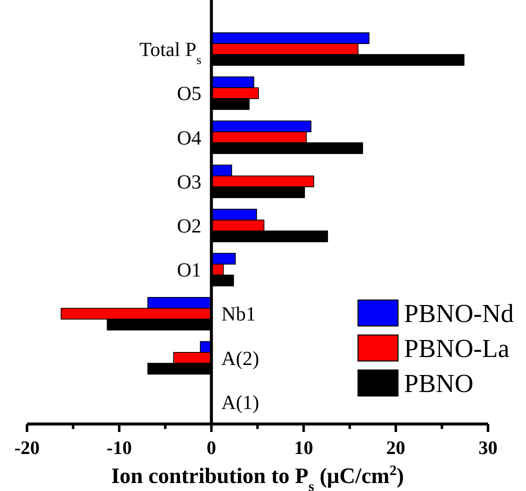 This screenshot has height=491, width=526. Describe the element at coordinates (240, 359) in the screenshot. I see `y-tick-label: A(2)` at that location.